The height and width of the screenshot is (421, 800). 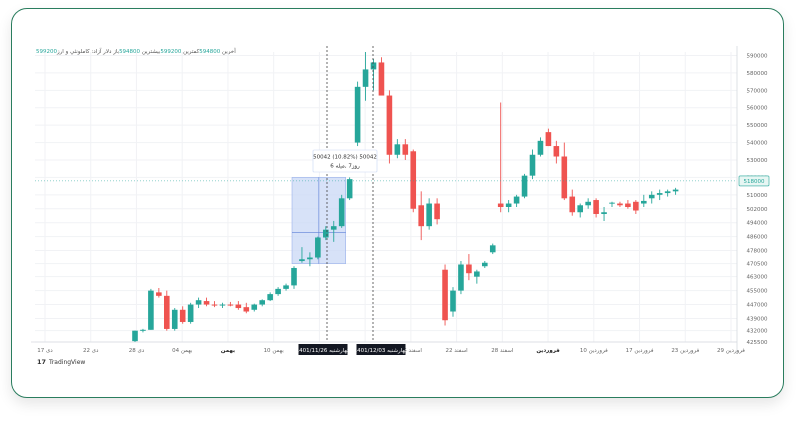 I want to click on ohlc-high-value: 599200, so click(x=171, y=52).